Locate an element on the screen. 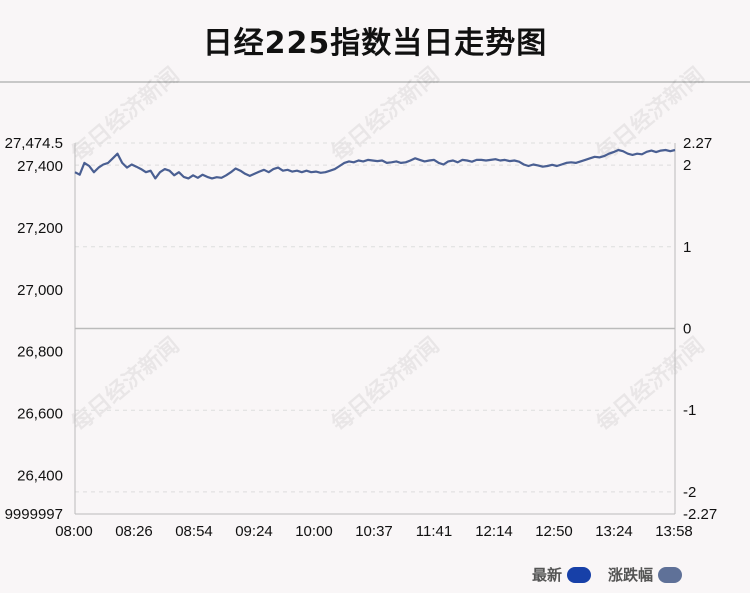  left-tick-label: 26,600 is located at coordinates (40, 413).